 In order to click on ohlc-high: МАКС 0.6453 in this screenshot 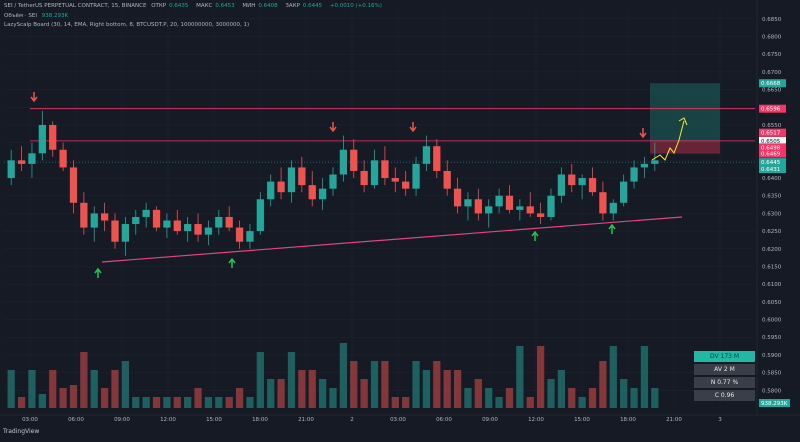, I will do `click(215, 6)`.